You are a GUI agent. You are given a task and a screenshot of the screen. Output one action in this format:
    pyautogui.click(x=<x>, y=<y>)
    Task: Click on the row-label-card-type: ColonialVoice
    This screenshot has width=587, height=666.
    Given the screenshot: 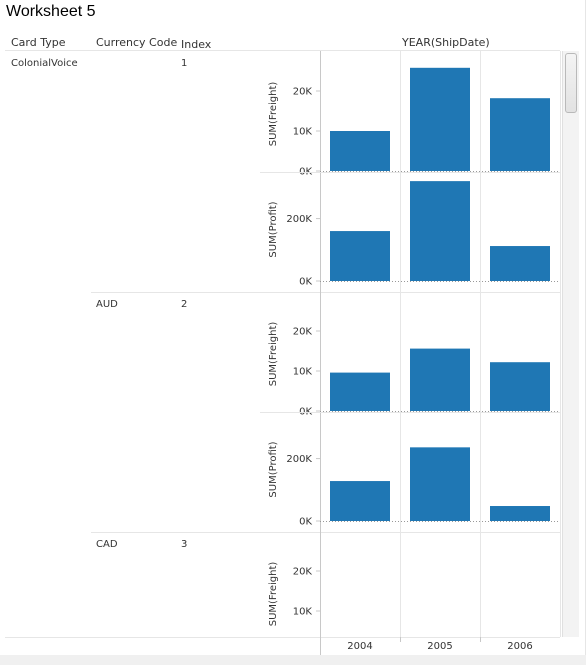 What is the action you would take?
    pyautogui.click(x=44, y=63)
    